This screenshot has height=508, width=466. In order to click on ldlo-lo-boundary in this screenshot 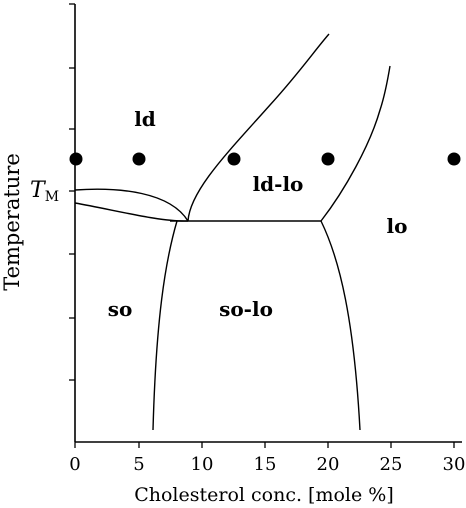, I will do `click(355, 143)`.